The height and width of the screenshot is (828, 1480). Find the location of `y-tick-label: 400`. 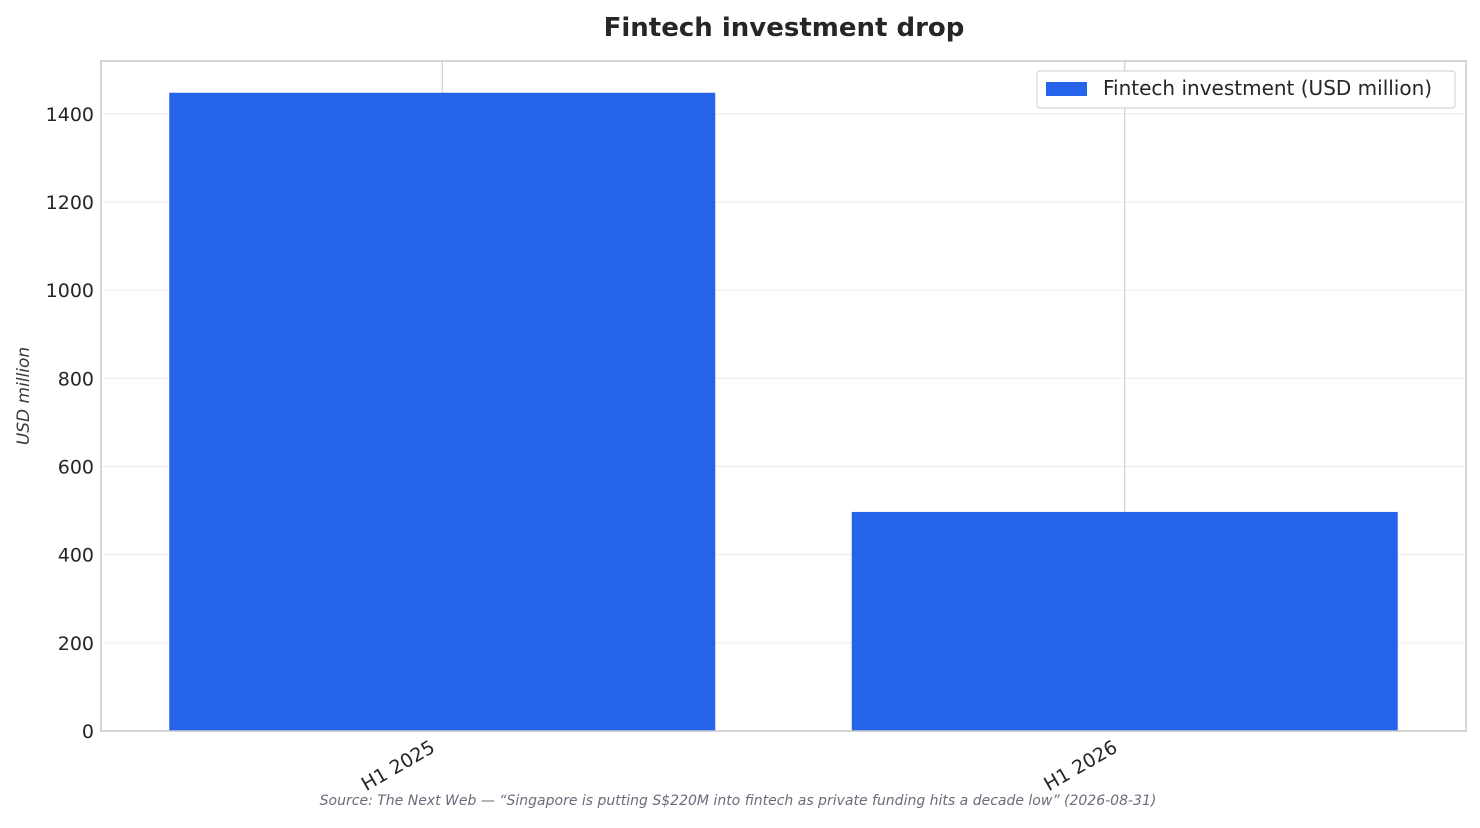

y-tick-label: 400 is located at coordinates (76, 556).